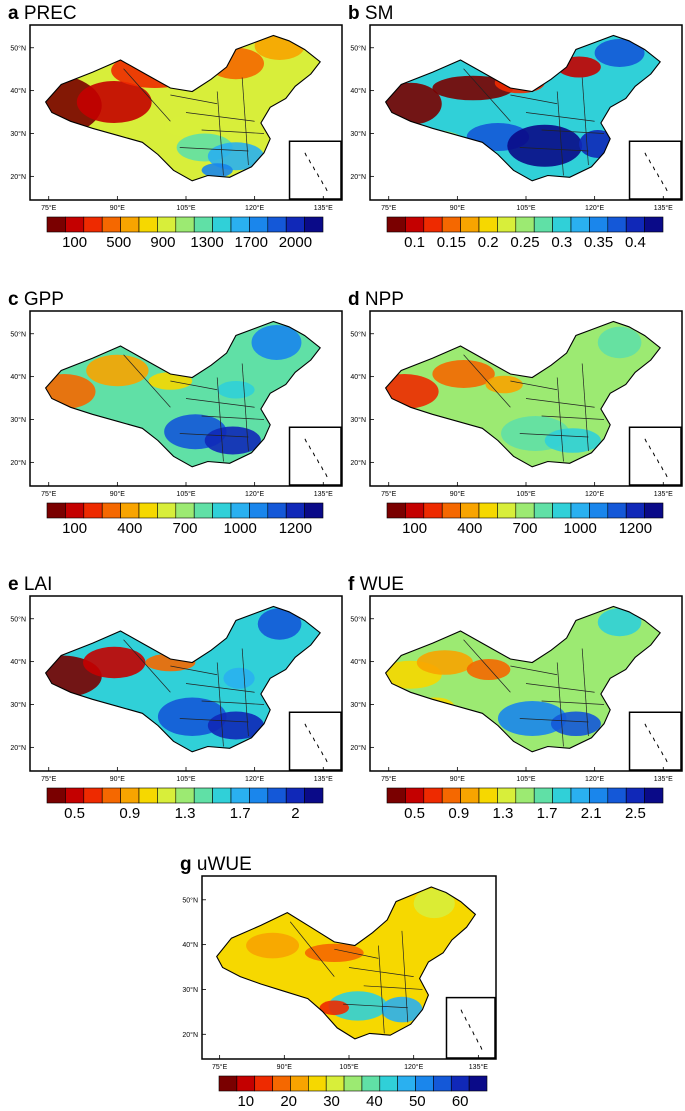 The height and width of the screenshot is (1111, 685). Describe the element at coordinates (74, 813) in the screenshot. I see `colorbar-label: 0.5` at that location.